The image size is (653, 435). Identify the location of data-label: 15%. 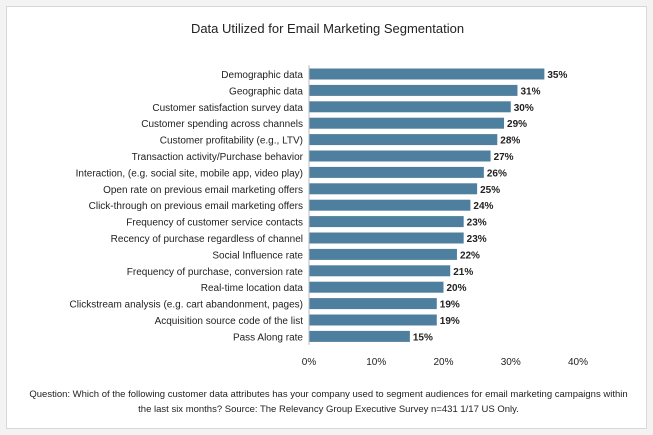
(423, 337).